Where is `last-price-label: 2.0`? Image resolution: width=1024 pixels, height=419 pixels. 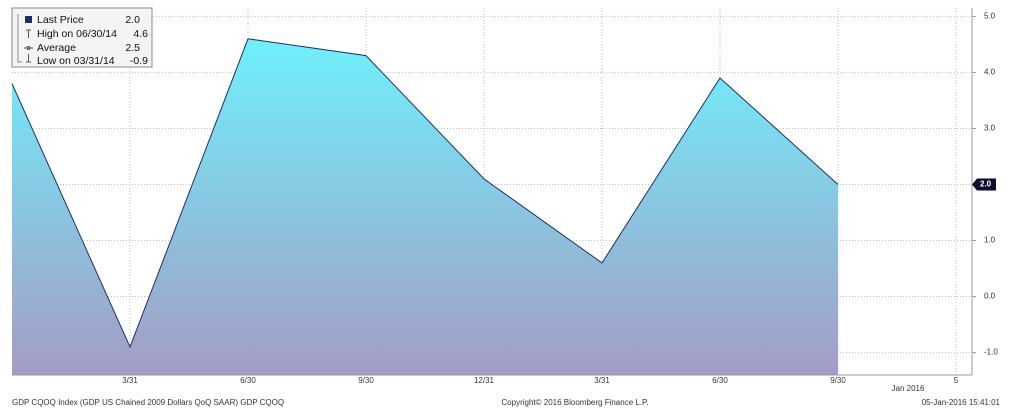 last-price-label: 2.0 is located at coordinates (986, 184).